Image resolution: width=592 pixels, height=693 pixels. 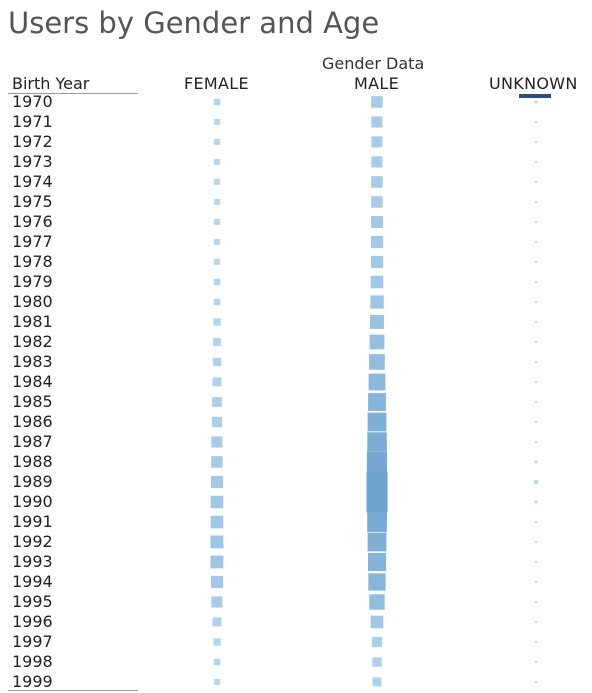 What do you see at coordinates (217, 442) in the screenshot?
I see `mark-female-1987` at bounding box center [217, 442].